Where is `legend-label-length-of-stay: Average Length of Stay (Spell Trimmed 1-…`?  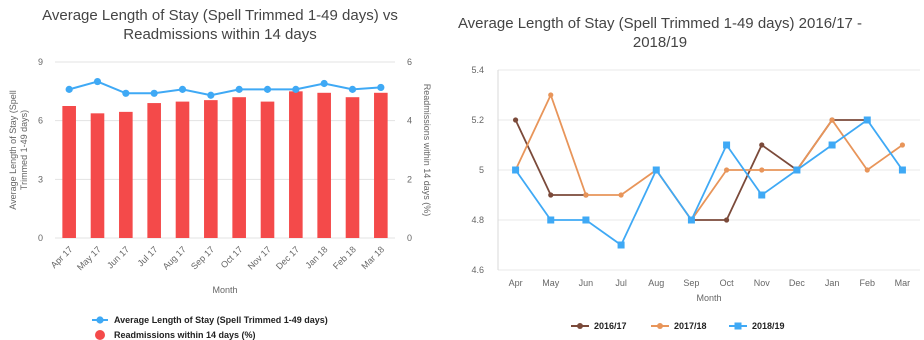
legend-label-length-of-stay: Average Length of Stay (Spell Trimmed 1-… is located at coordinates (221, 320).